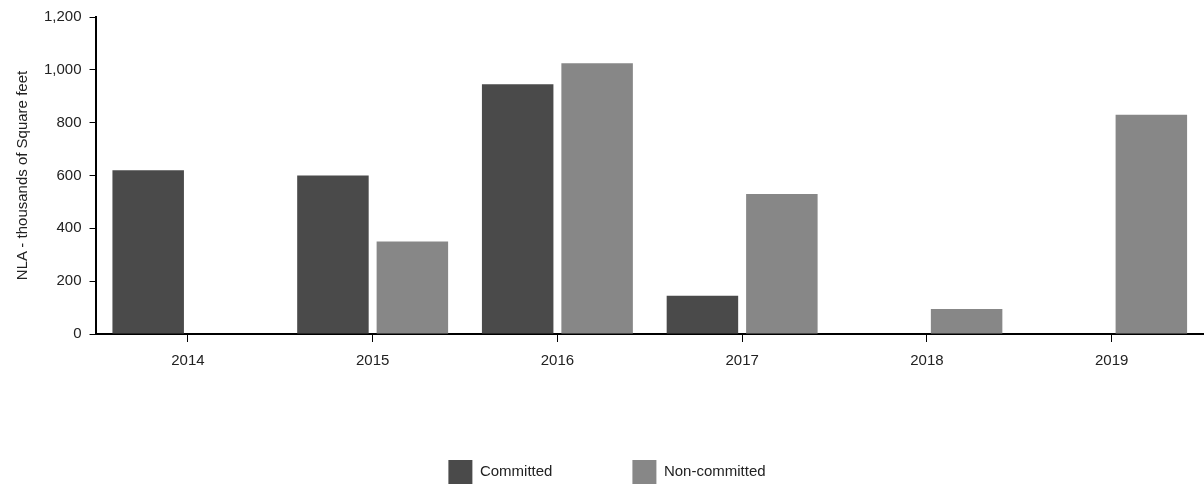 Image resolution: width=1204 pixels, height=498 pixels. Describe the element at coordinates (69, 280) in the screenshot. I see `y-tick-label: 200` at that location.